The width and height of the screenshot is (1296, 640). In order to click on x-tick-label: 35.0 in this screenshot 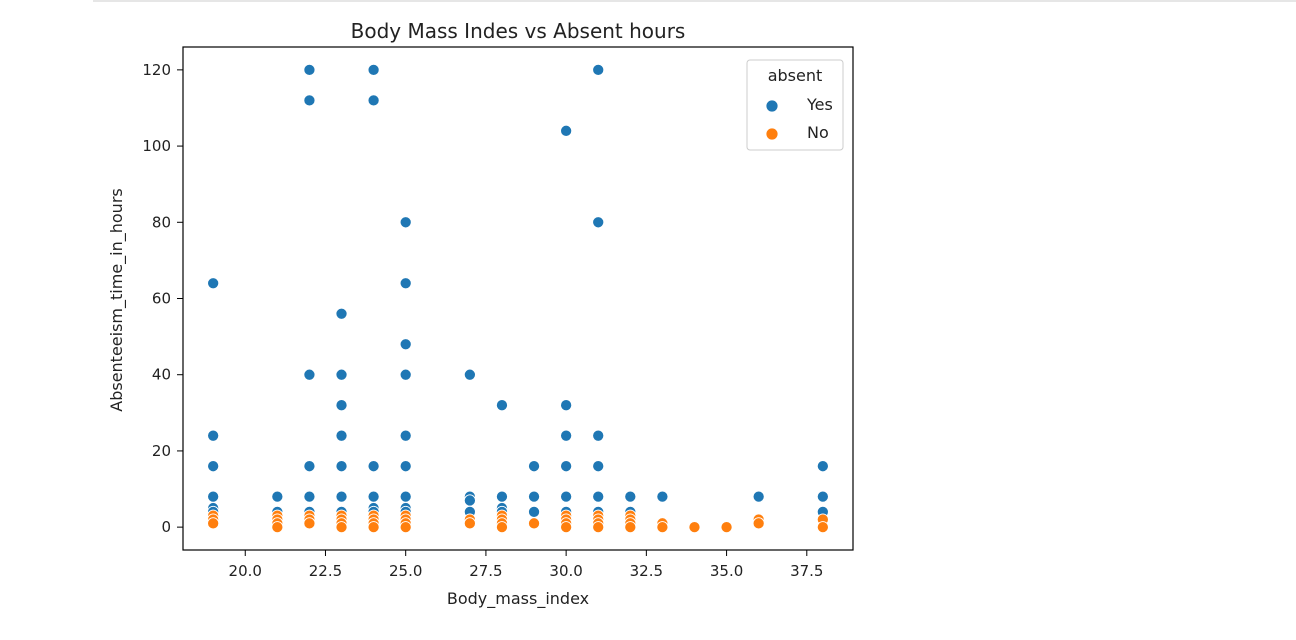, I will do `click(726, 571)`.